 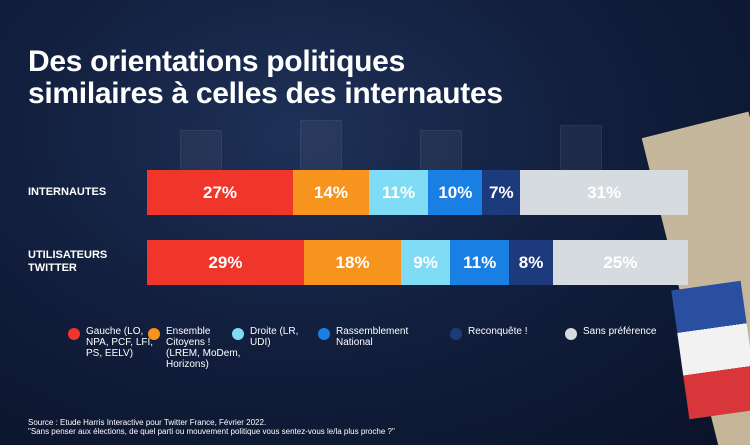 What do you see at coordinates (67, 191) in the screenshot?
I see `category-label: INTERNAUTES` at bounding box center [67, 191].